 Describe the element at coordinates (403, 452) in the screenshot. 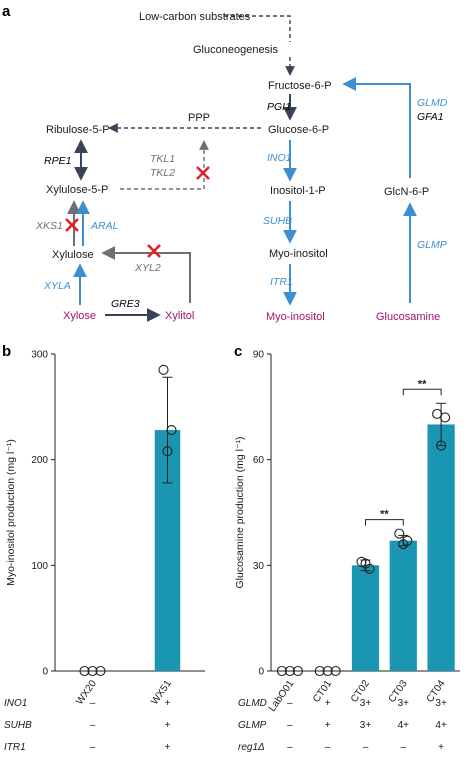

I see `chart-c-significance: ** **` at that location.